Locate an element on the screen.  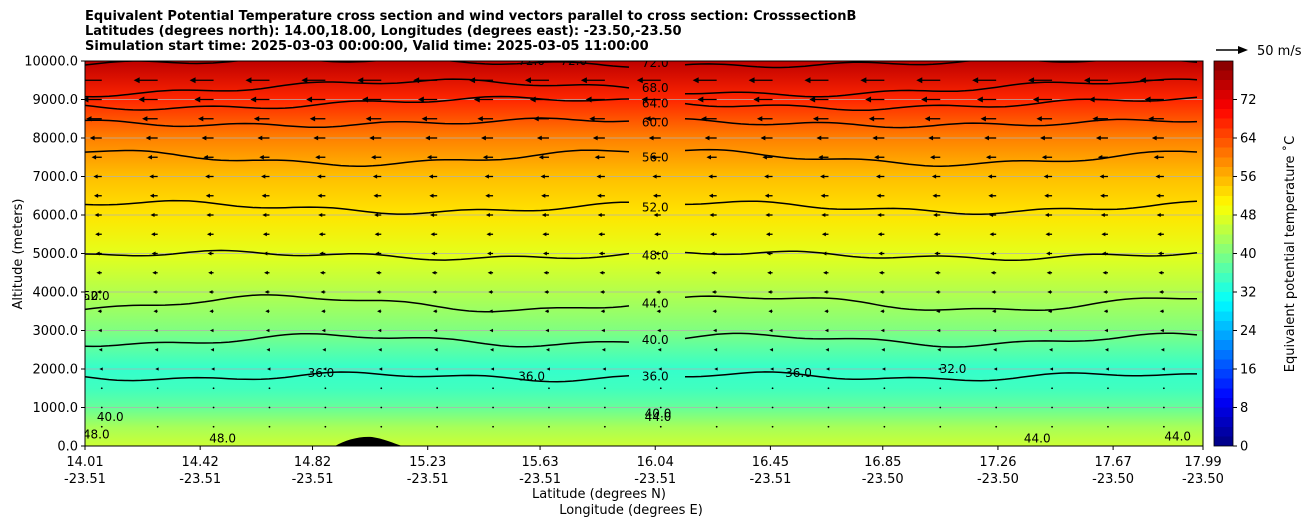
contour-label: 60.0 is located at coordinates (655, 123).